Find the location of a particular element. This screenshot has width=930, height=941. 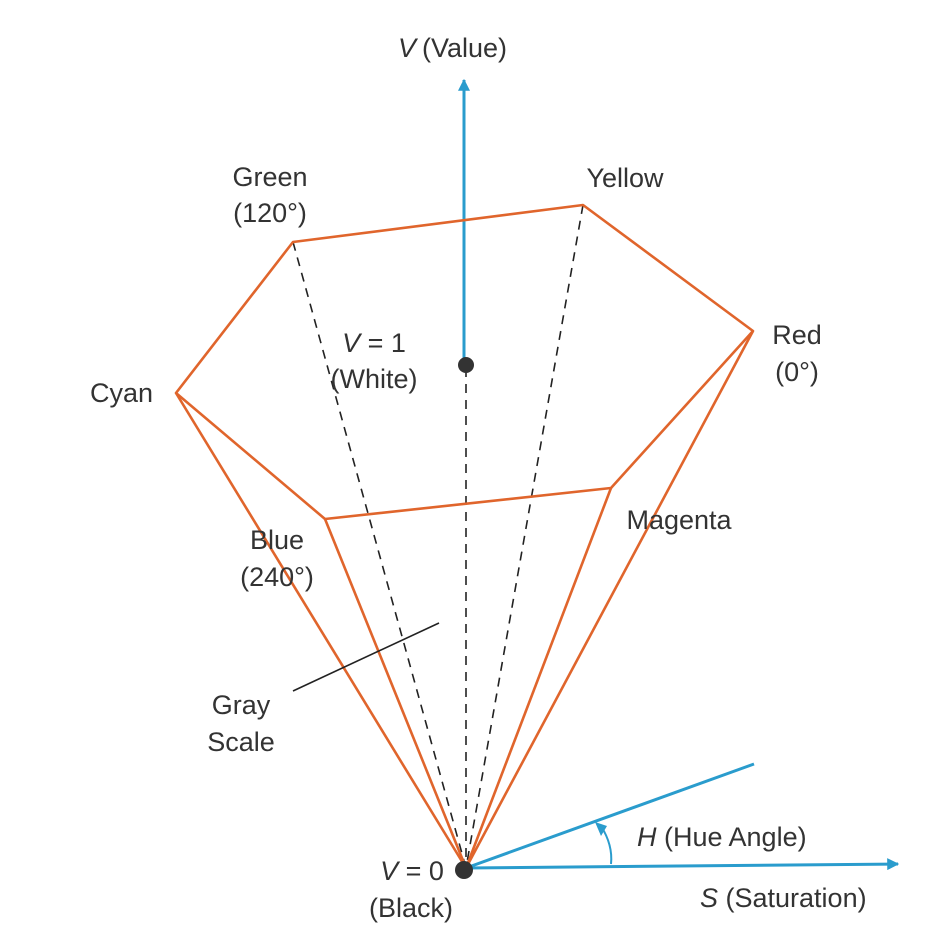

green-label: Green is located at coordinates (269, 177).